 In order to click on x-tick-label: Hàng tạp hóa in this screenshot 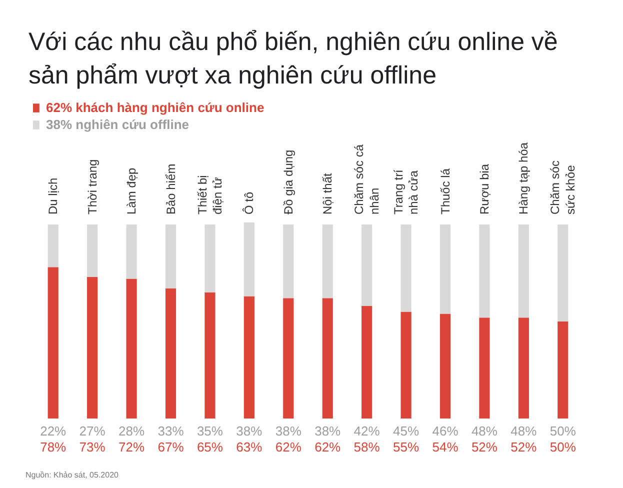, I will do `click(523, 178)`.